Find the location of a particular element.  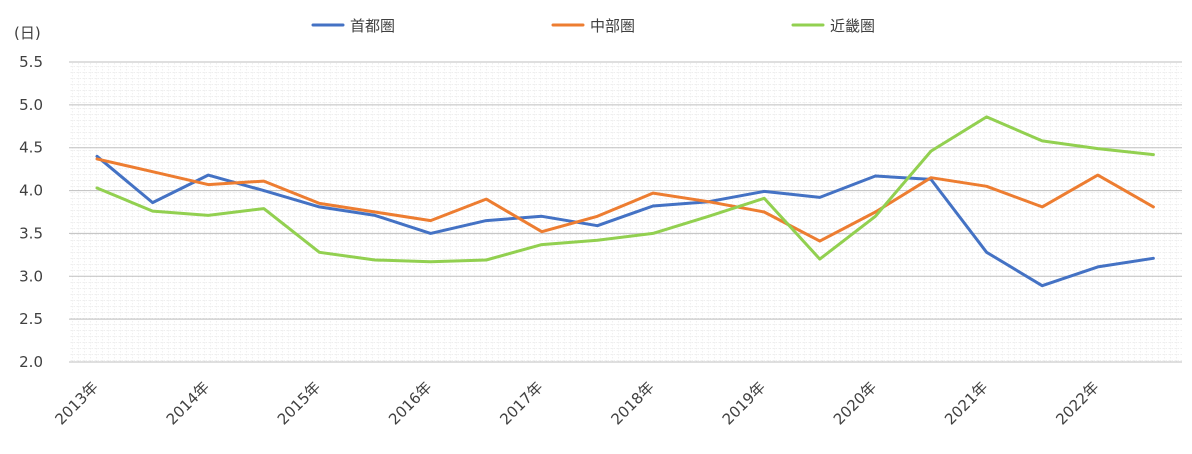

x-tick-label: 2014年 is located at coordinates (188, 403).